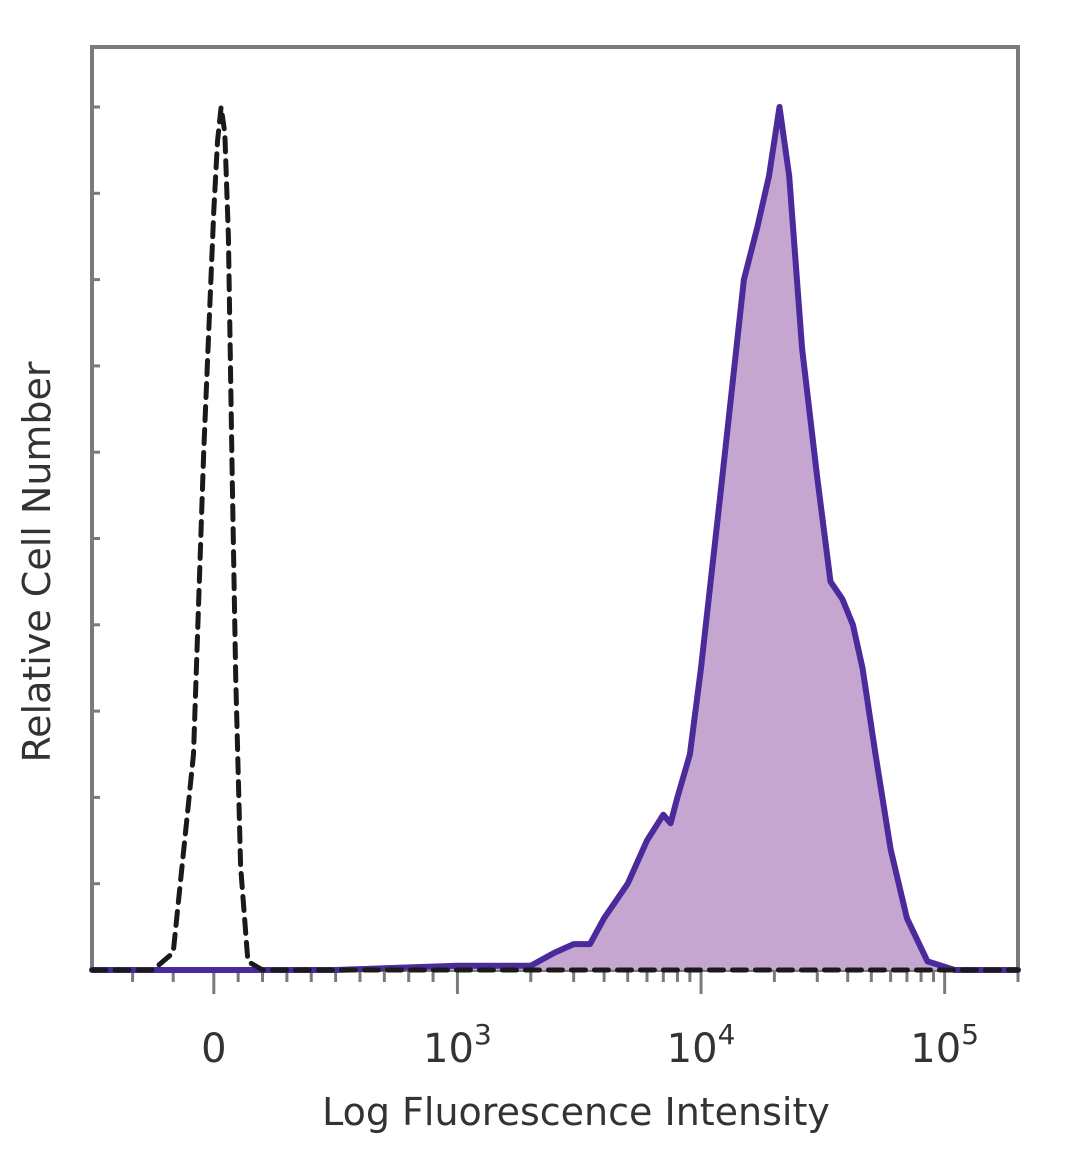  Describe the element at coordinates (701, 1045) in the screenshot. I see `x-tick-label: 10⁴` at that location.